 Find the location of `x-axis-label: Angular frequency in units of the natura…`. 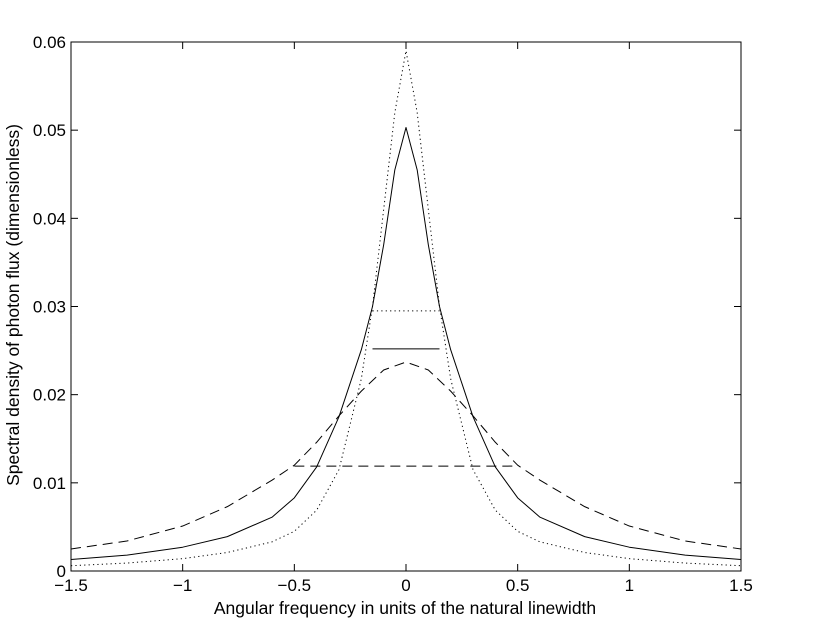

x-axis-label: Angular frequency in units of the natura… is located at coordinates (405, 608).